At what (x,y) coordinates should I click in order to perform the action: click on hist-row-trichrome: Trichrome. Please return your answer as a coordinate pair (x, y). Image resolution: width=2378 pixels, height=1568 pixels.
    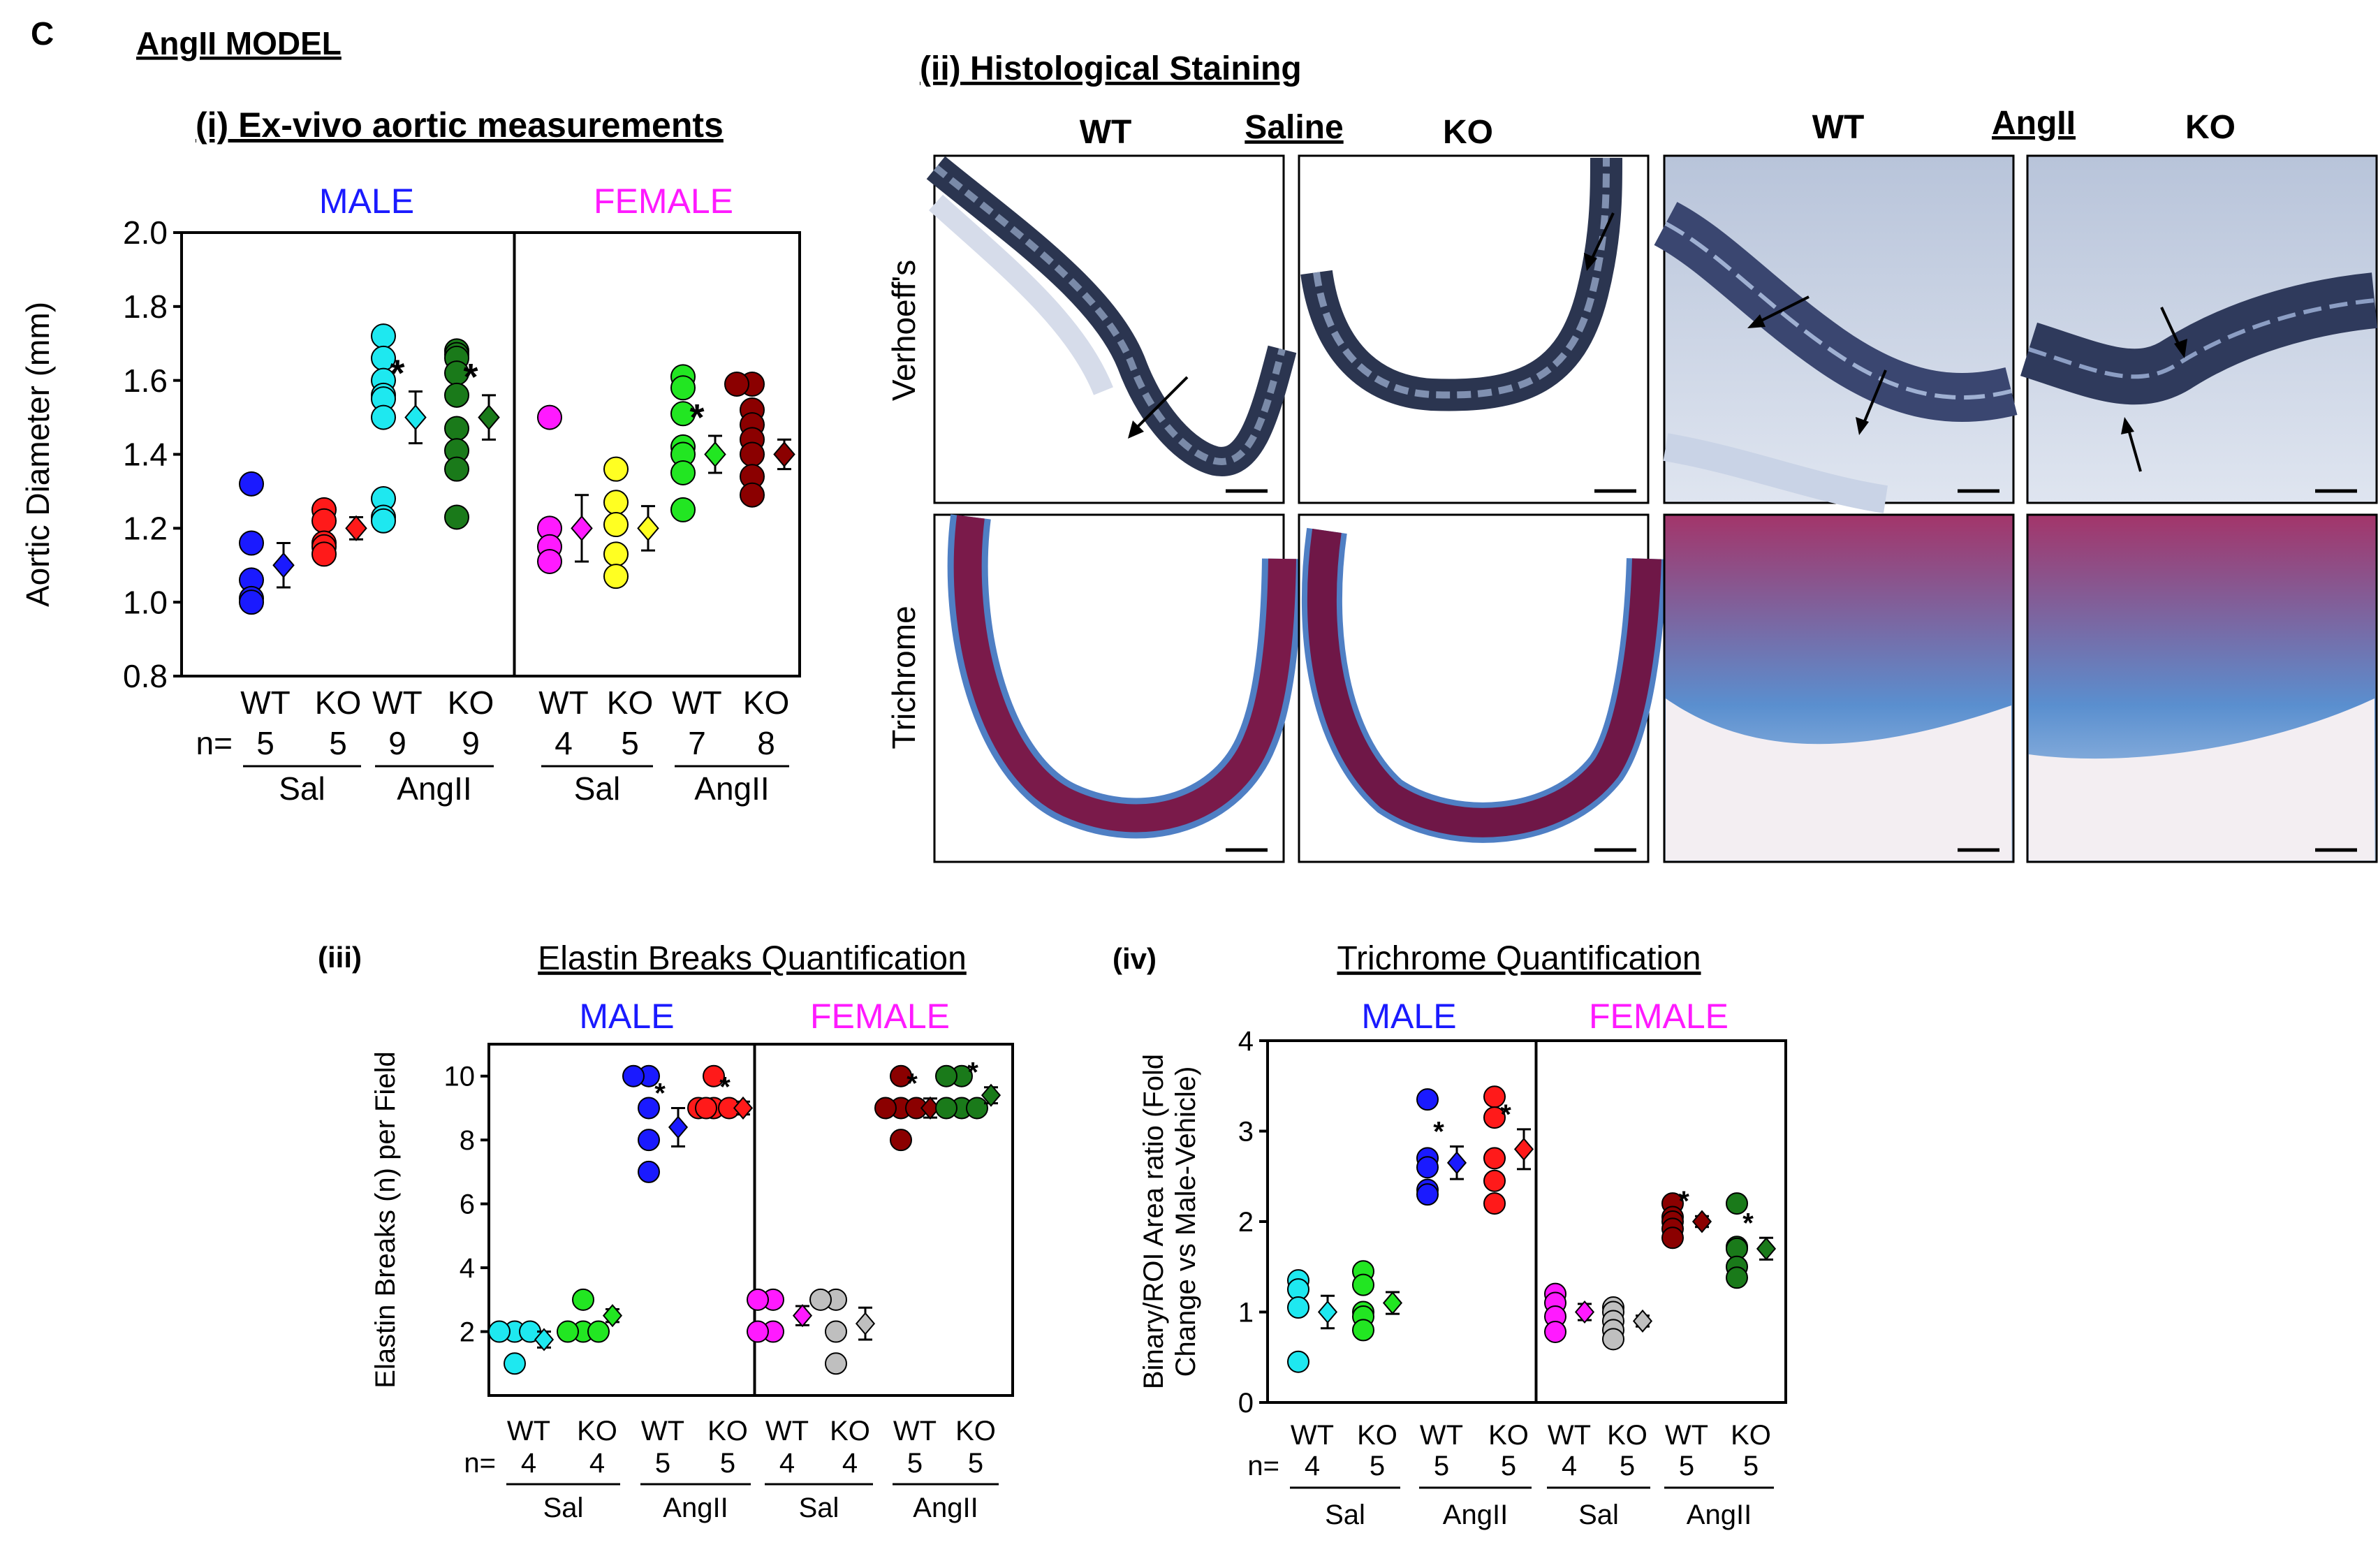
    Looking at the image, I should click on (904, 678).